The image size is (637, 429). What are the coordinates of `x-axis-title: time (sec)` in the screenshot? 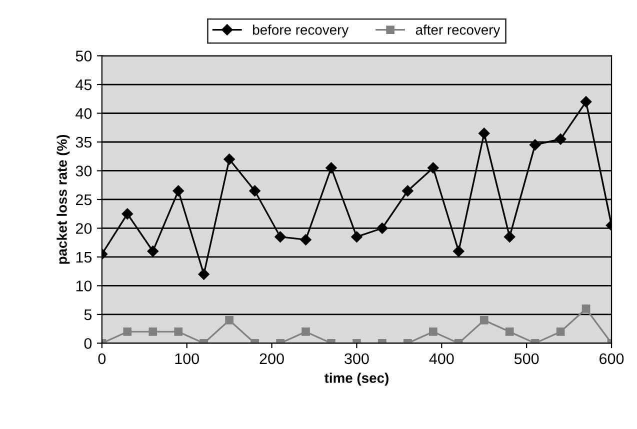 It's located at (356, 379).